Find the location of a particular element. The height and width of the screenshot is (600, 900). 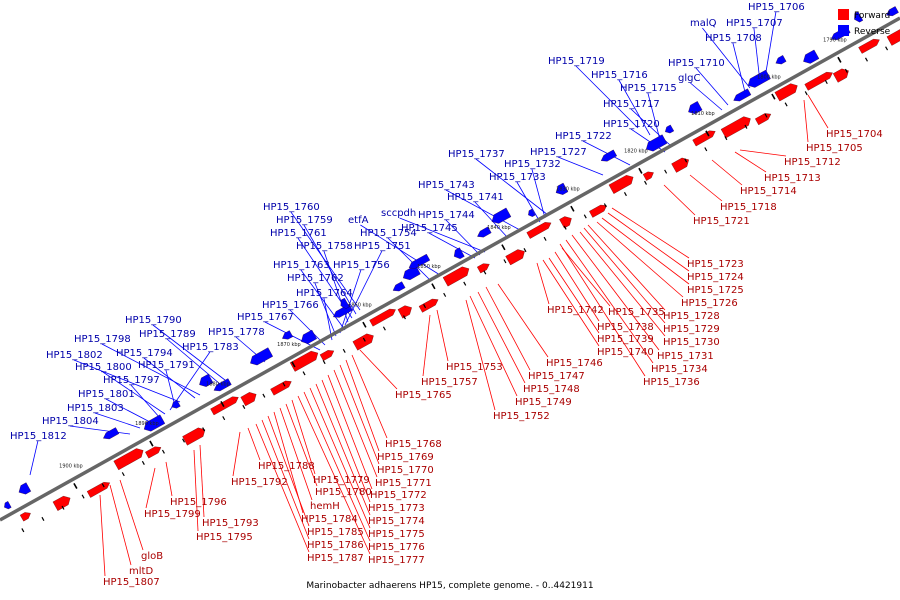

gene-label-hp15_1798: HP15_1798 is located at coordinates (102, 339).